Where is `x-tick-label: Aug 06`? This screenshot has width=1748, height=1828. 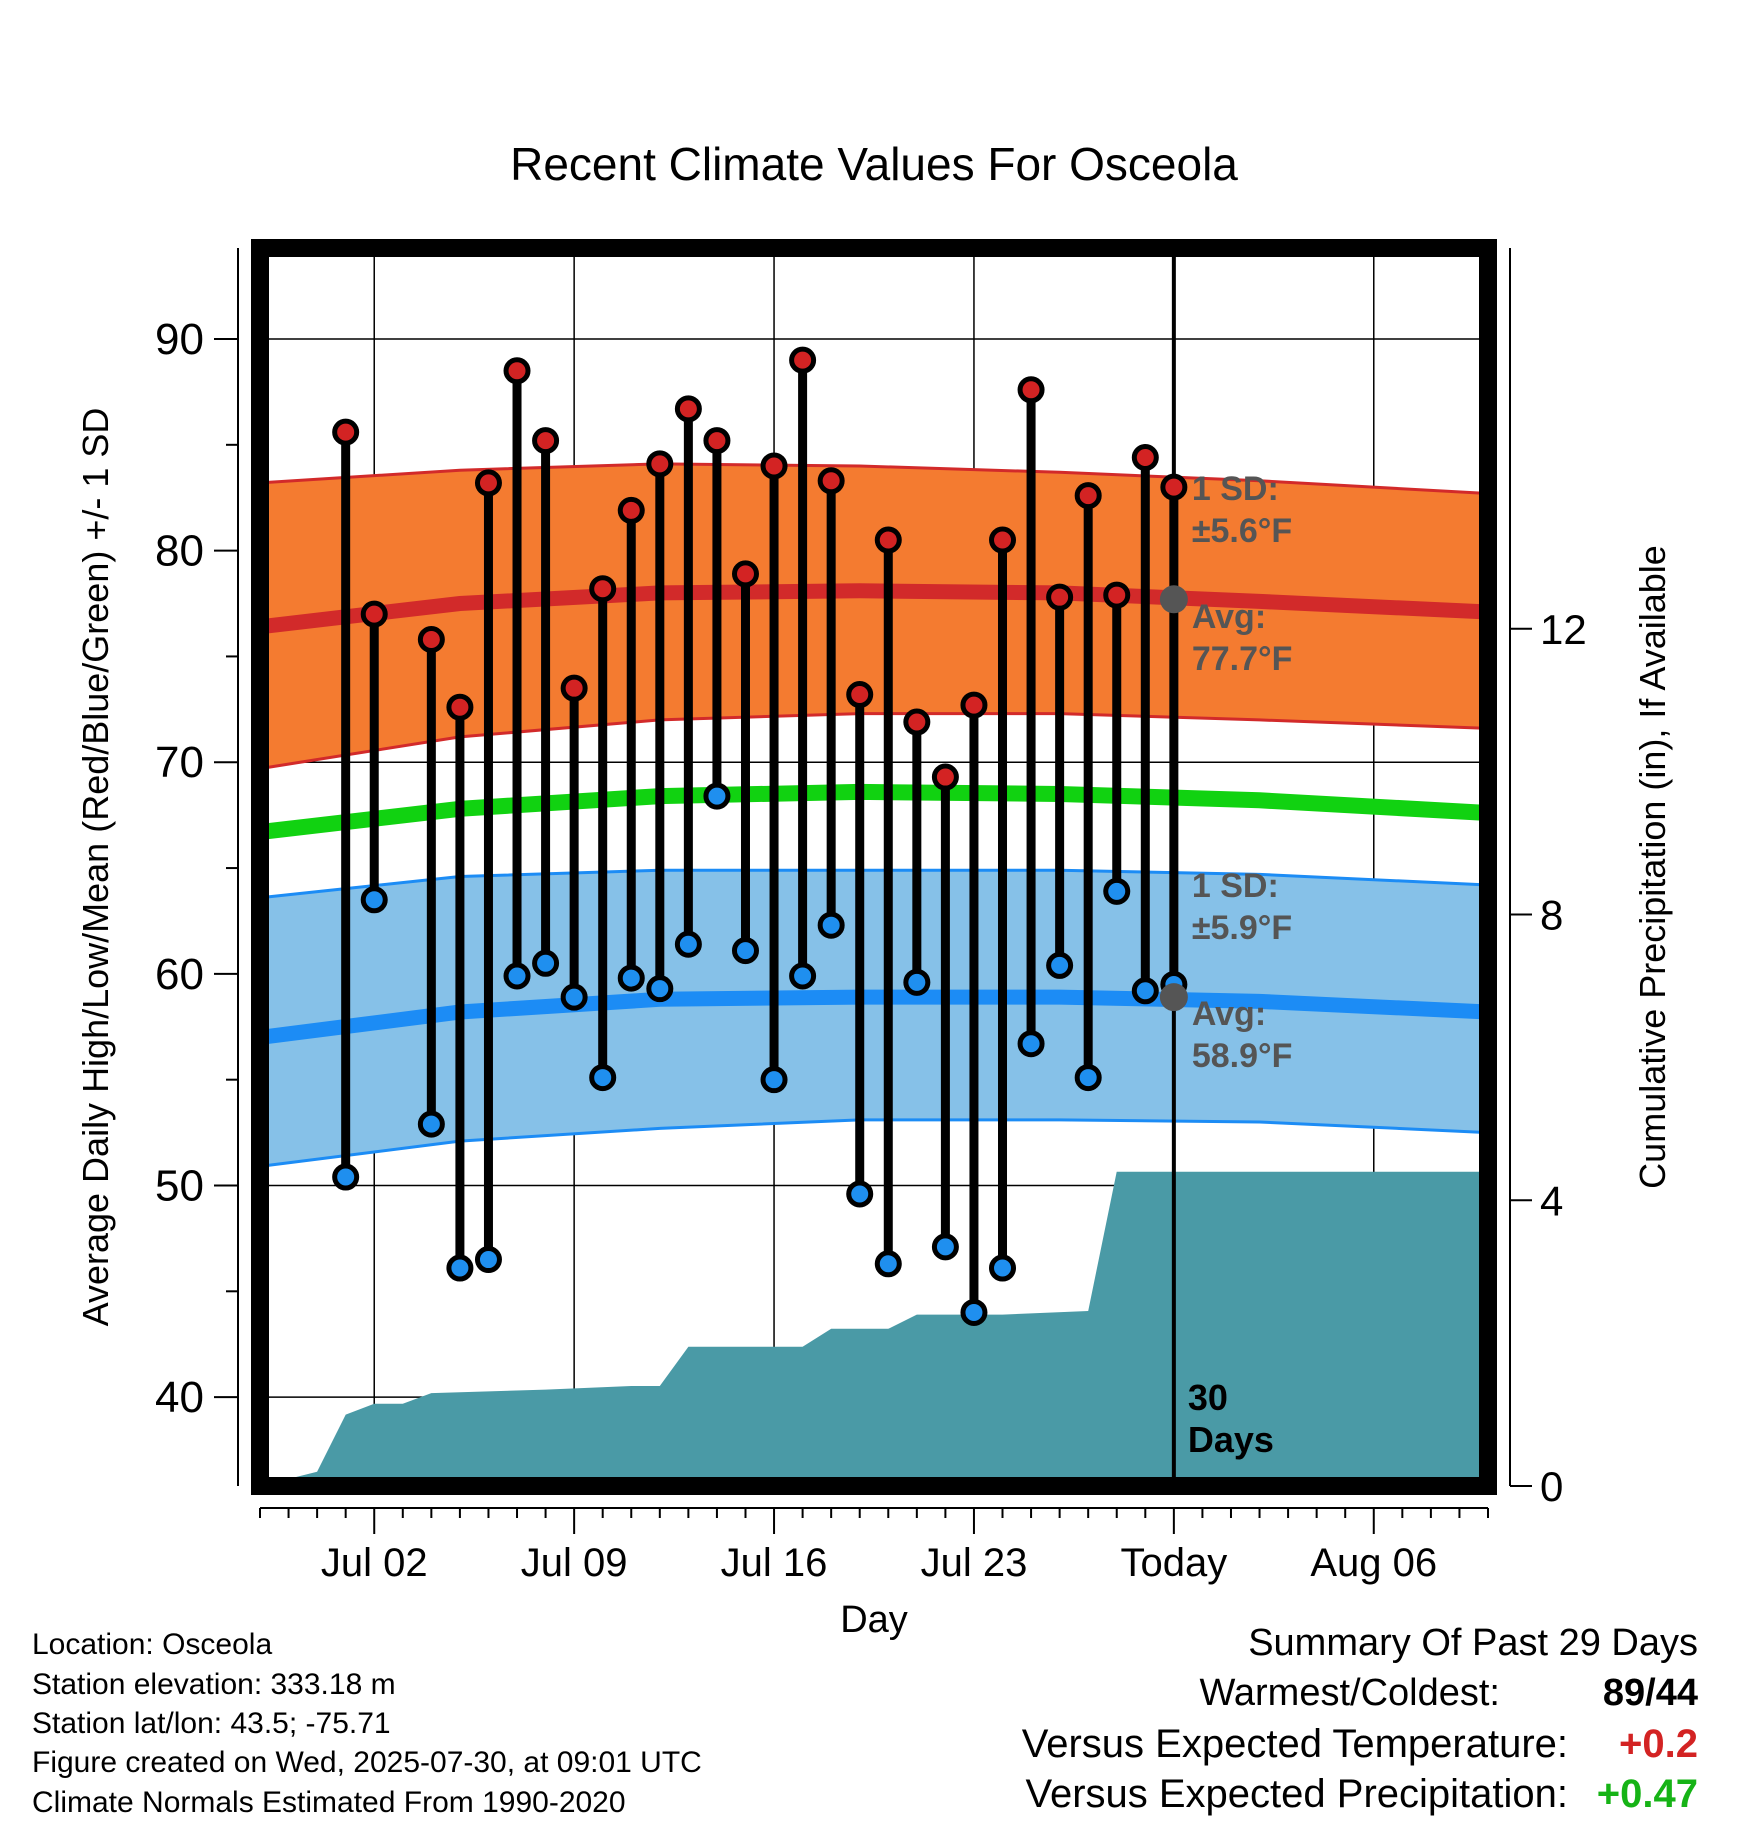
x-tick-label: Aug 06 is located at coordinates (1373, 1563).